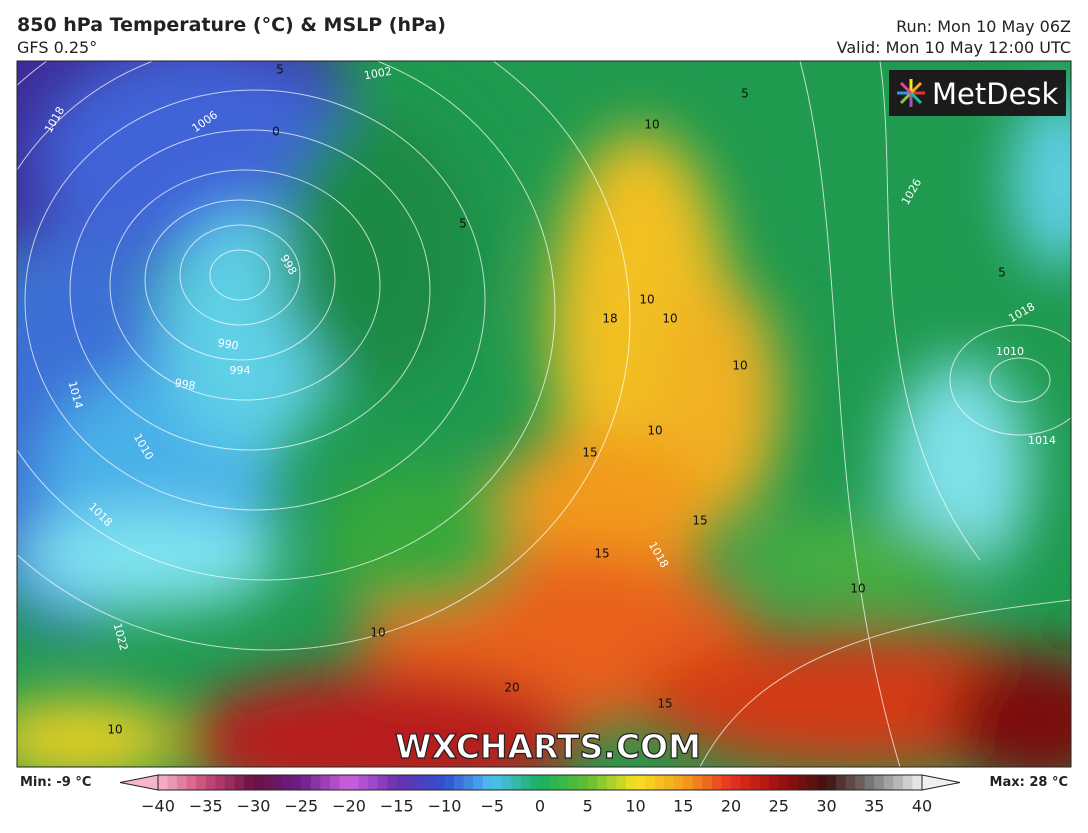  Describe the element at coordinates (445, 806) in the screenshot. I see `colorbar-tick-label: −10` at that location.